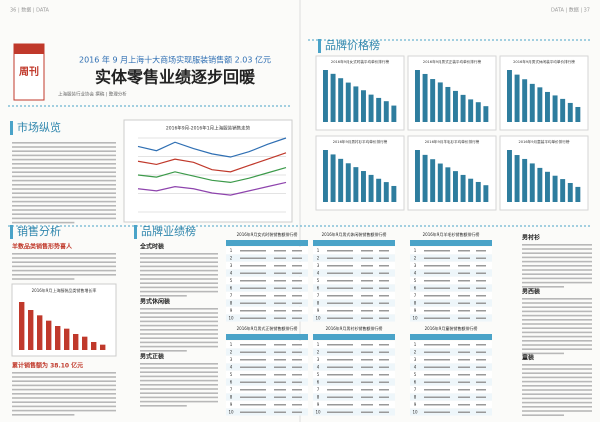 The width and height of the screenshot is (600, 422). What do you see at coordinates (319, 46) in the screenshot?
I see `section-tab` at bounding box center [319, 46].